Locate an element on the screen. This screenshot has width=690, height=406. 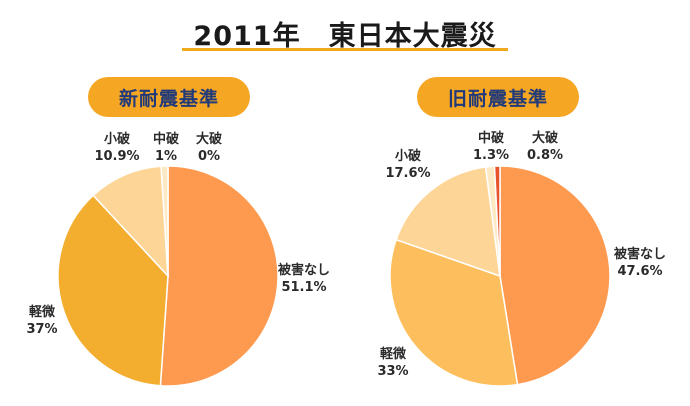
label-old-small: 小破 17.6% is located at coordinates (408, 165).